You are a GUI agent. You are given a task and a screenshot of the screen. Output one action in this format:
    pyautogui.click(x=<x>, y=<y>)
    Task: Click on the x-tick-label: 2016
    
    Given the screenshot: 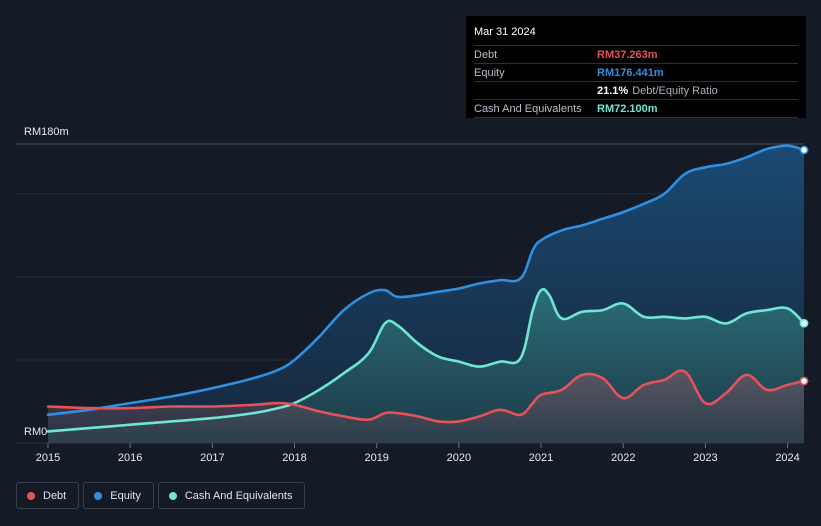 What is the action you would take?
    pyautogui.click(x=130, y=458)
    